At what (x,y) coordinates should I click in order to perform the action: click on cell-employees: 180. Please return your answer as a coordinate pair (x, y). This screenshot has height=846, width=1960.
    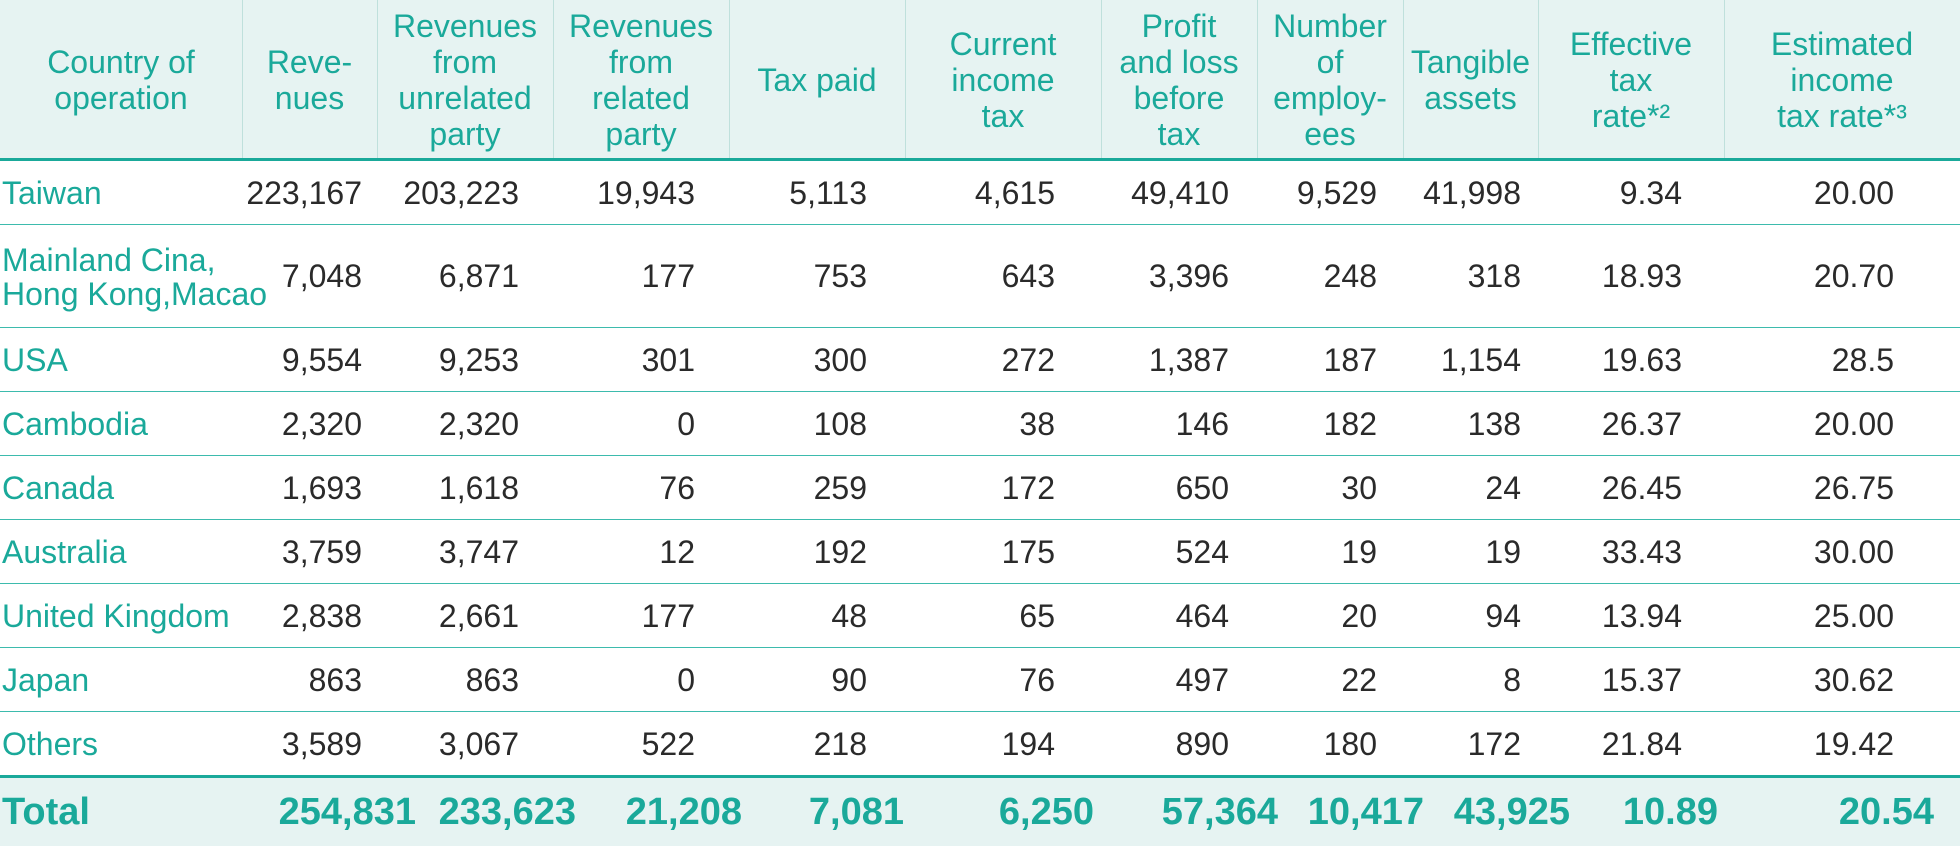
    Looking at the image, I should click on (1350, 743).